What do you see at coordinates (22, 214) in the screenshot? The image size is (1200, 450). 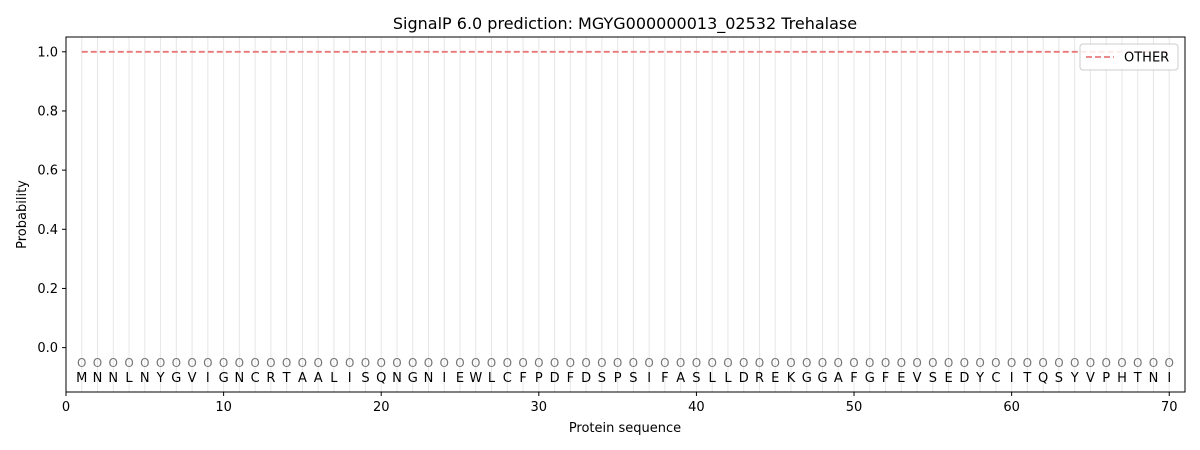 I see `y-axis-label: Probability` at bounding box center [22, 214].